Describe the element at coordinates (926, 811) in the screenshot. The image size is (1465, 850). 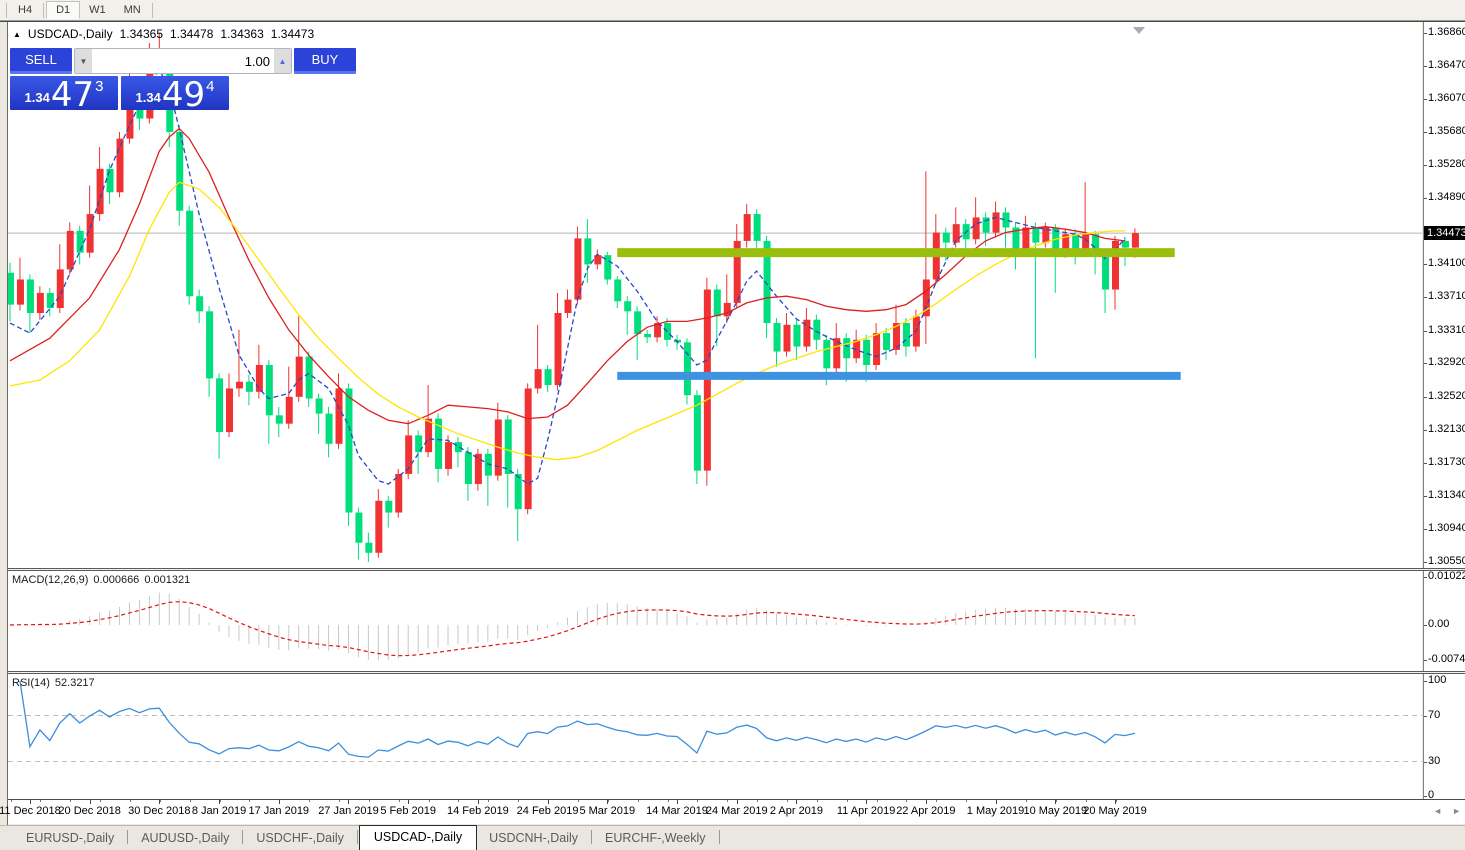
I see `date-tick-label: 22 Apr 2019` at that location.